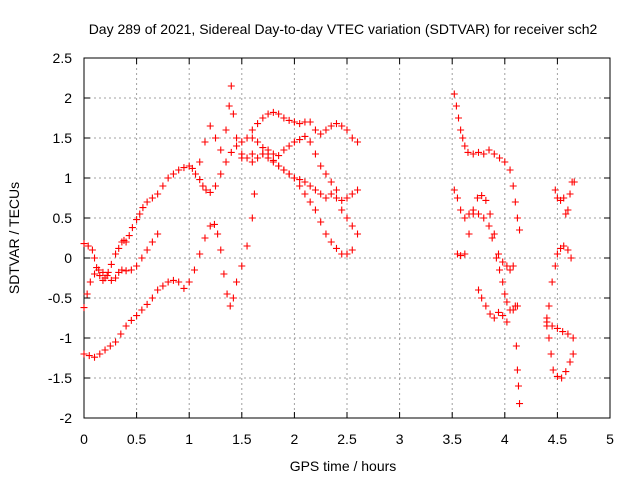  What do you see at coordinates (452, 439) in the screenshot?
I see `x-tick-label: 3.5` at bounding box center [452, 439].